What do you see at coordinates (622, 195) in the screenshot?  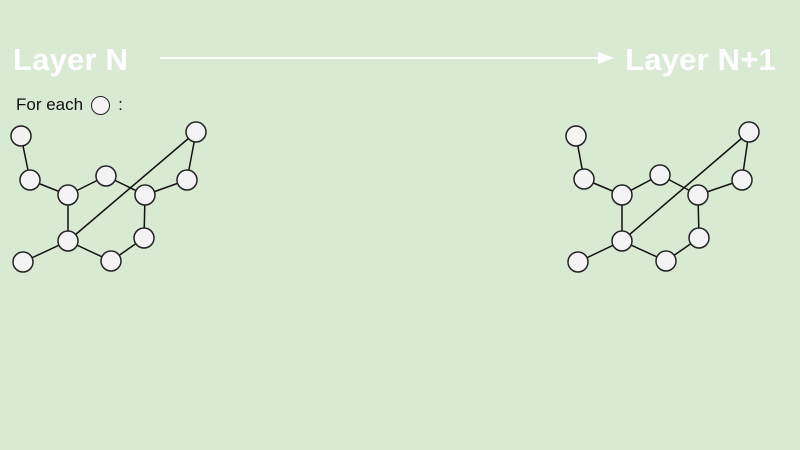 I see `layer-n-plus-1-node-n3` at bounding box center [622, 195].